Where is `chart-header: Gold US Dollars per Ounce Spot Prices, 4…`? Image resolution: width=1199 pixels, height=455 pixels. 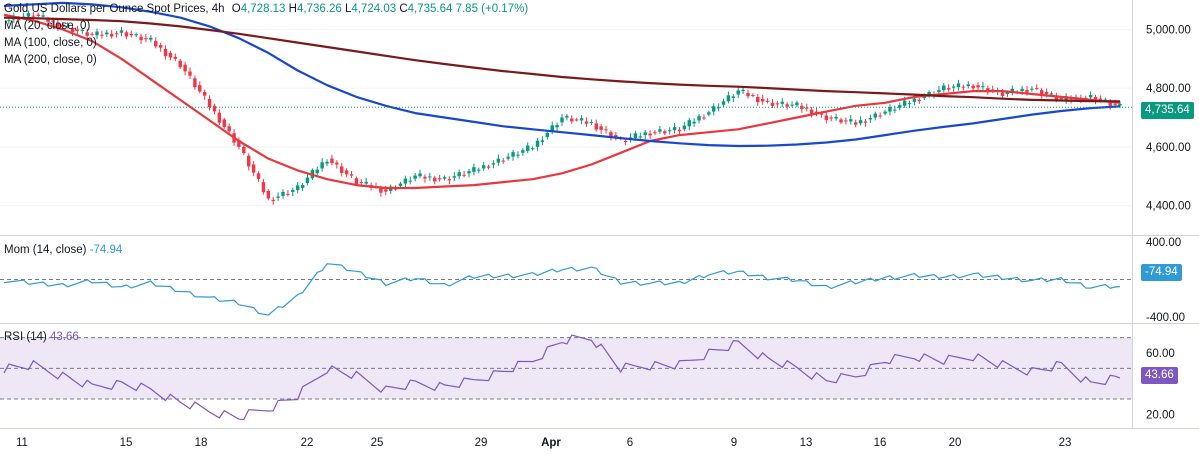
chart-header: Gold US Dollars per Ounce Spot Prices, 4… is located at coordinates (266, 9).